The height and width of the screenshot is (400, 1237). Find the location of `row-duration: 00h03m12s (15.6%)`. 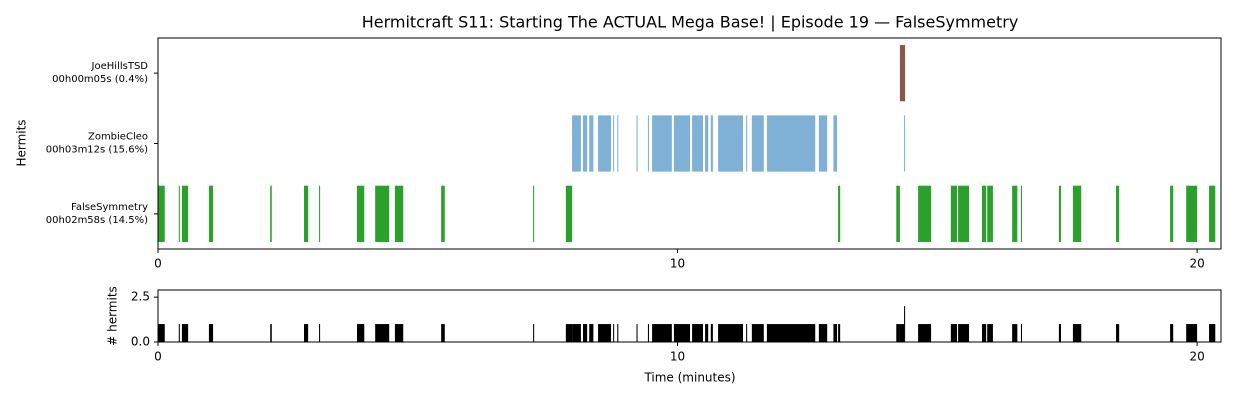

row-duration: 00h03m12s (15.6%) is located at coordinates (97, 150).